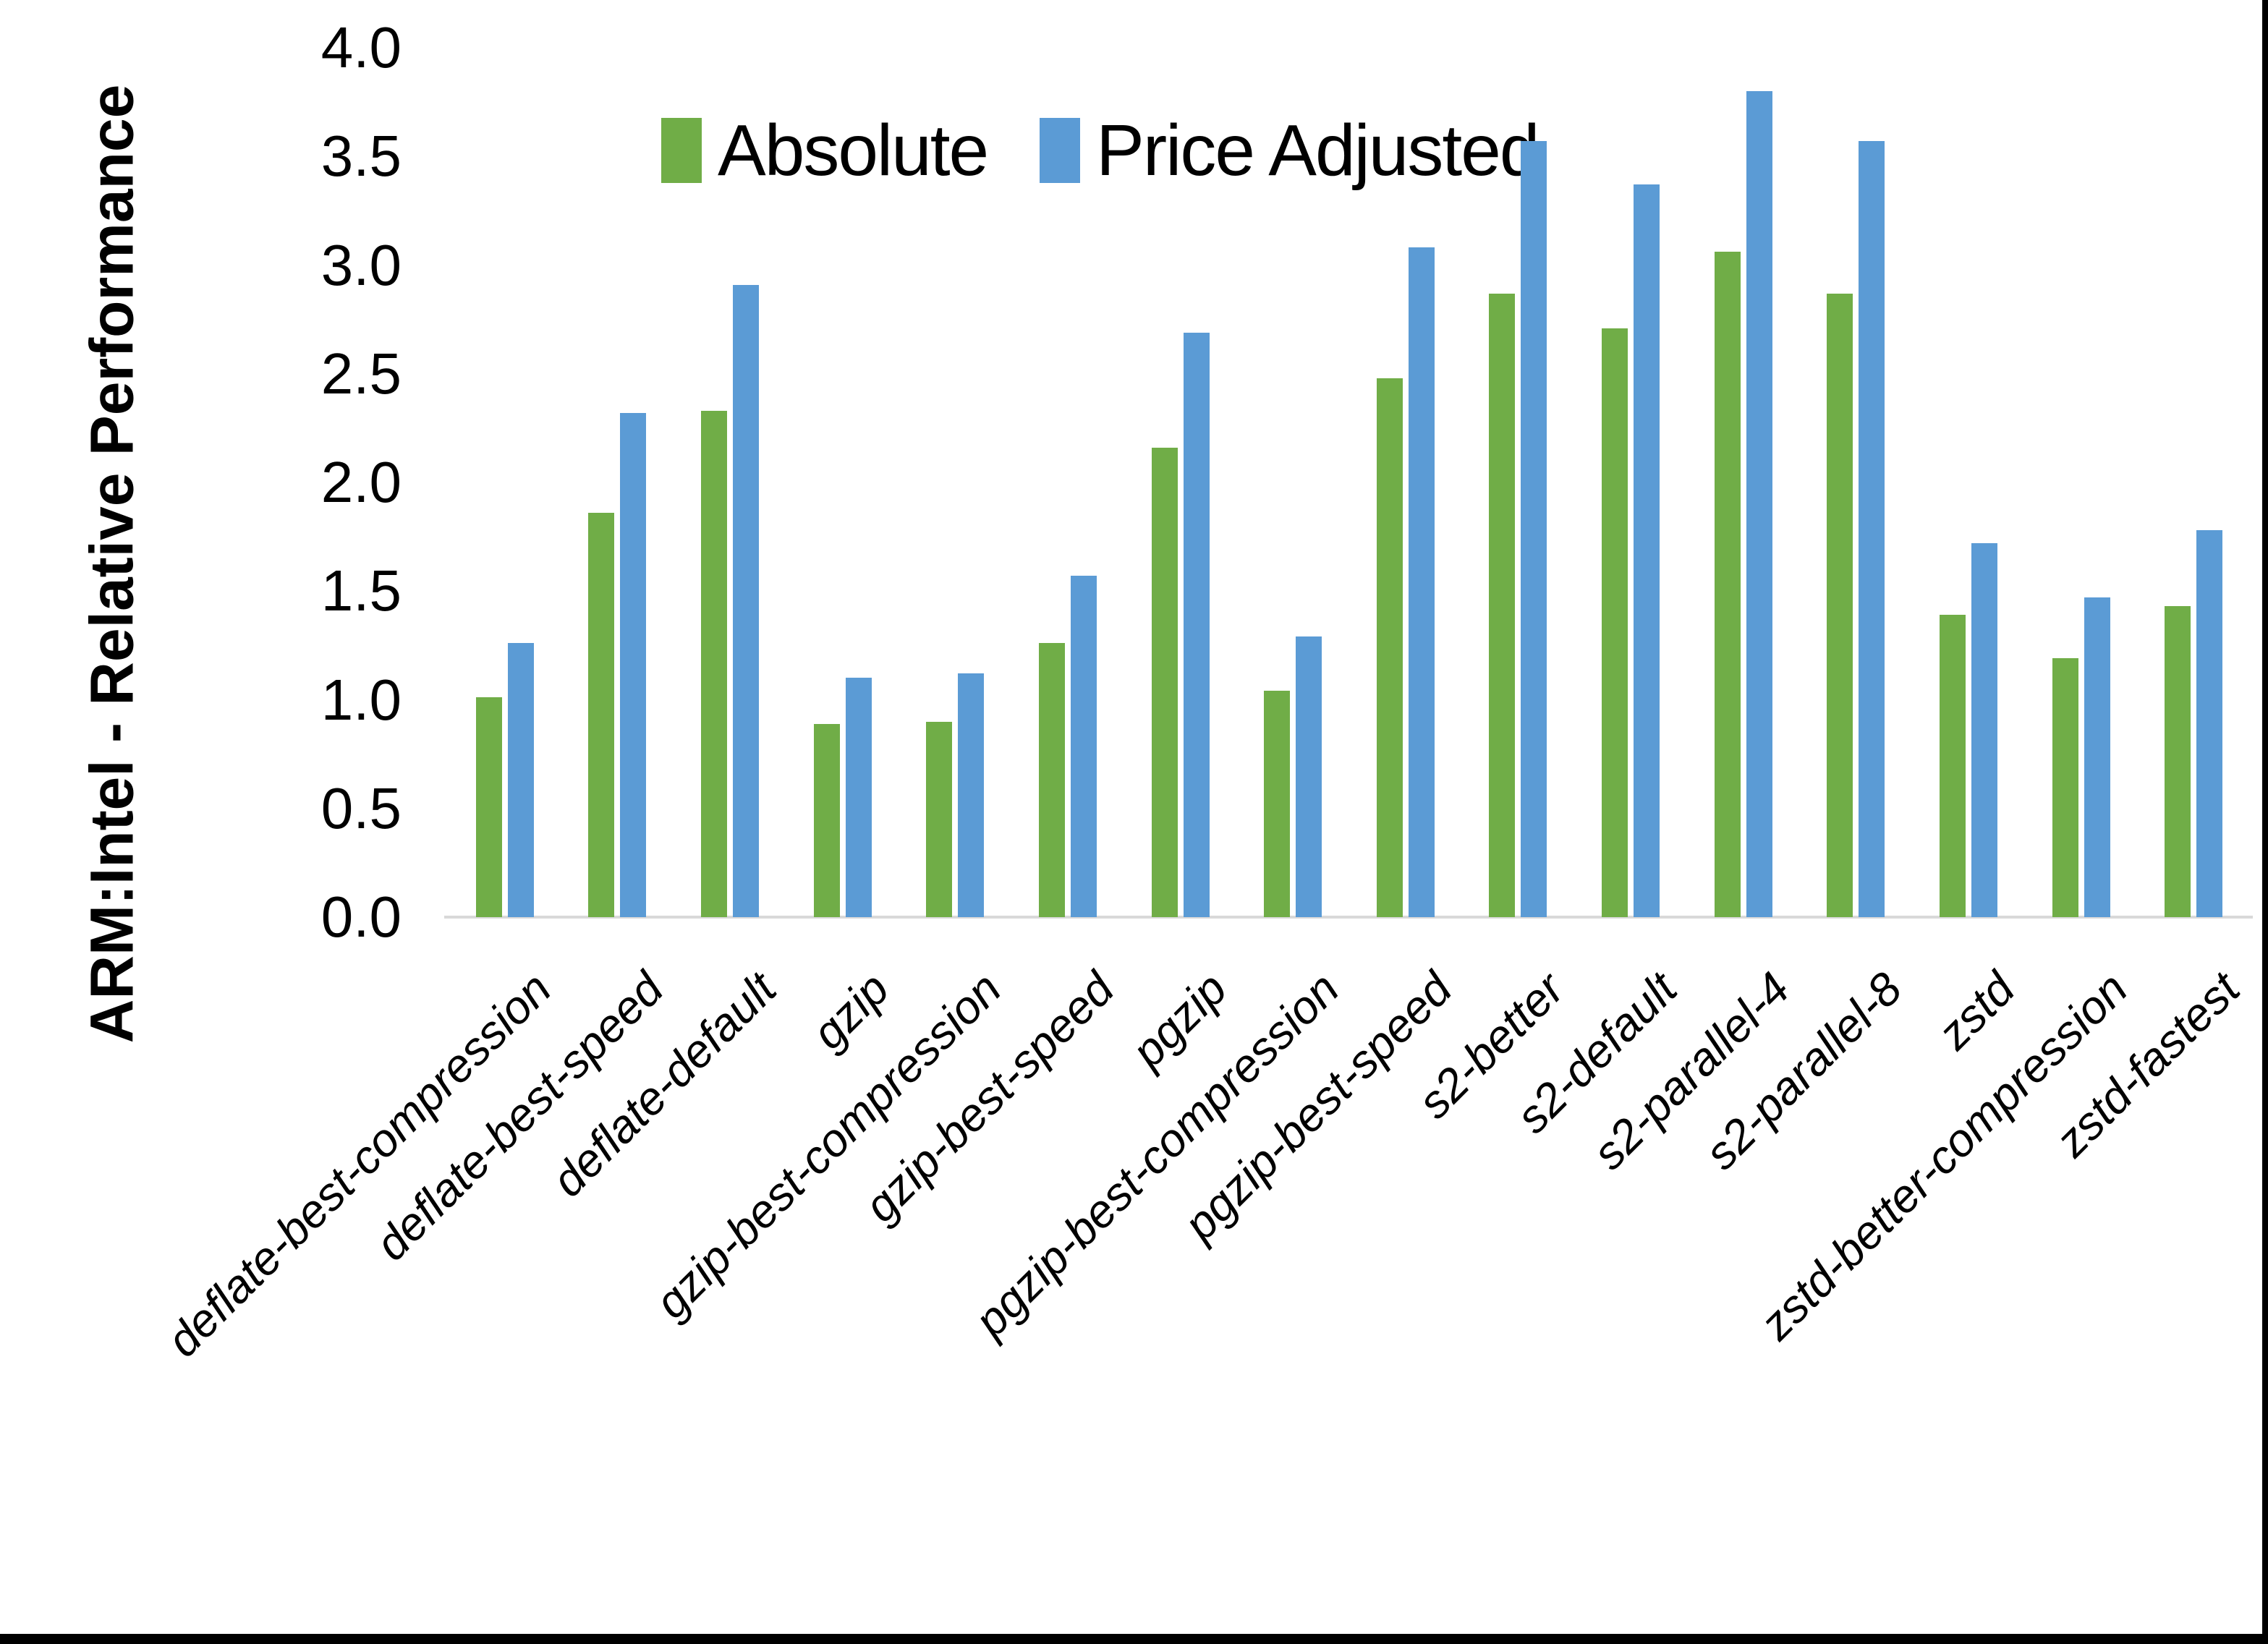 The height and width of the screenshot is (1644, 2268). I want to click on legend-swatch-absolute, so click(681, 150).